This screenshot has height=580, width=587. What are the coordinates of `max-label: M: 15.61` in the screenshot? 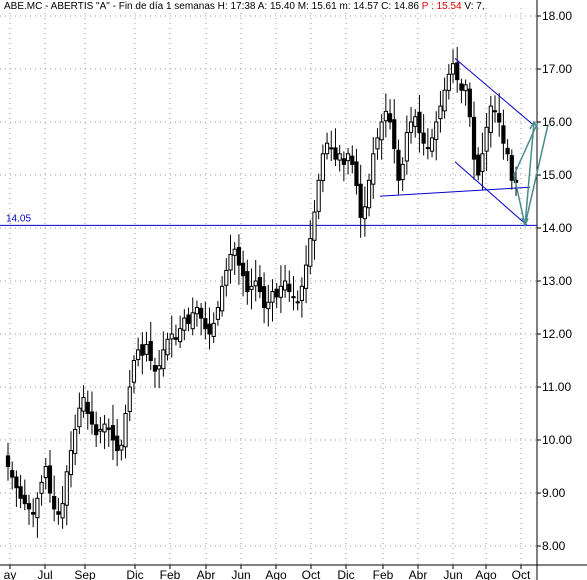 It's located at (317, 6).